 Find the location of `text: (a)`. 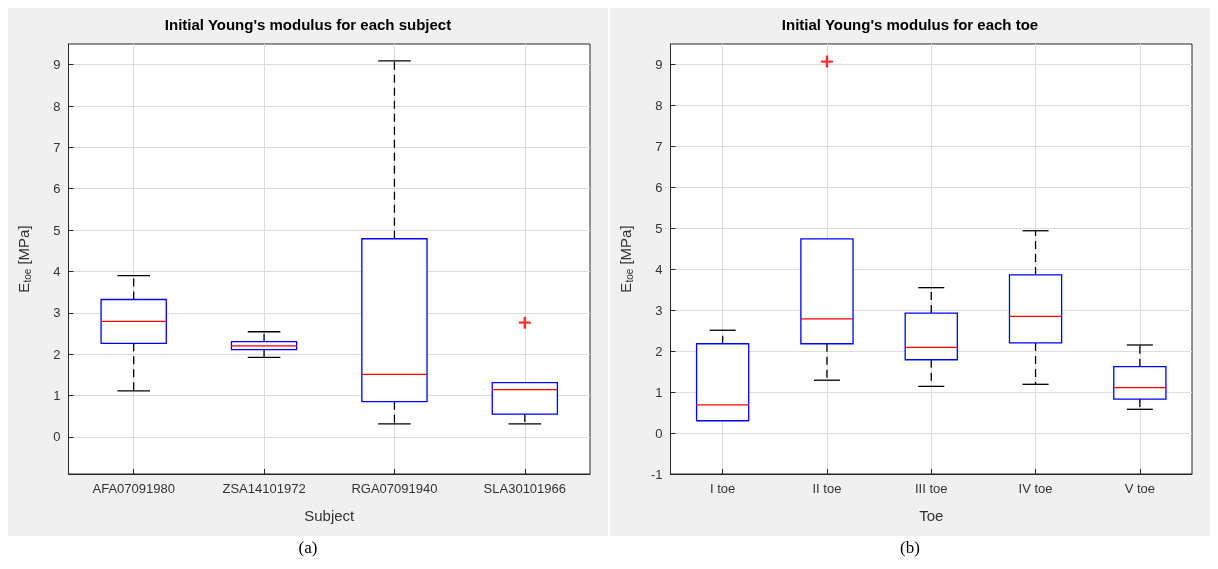

text: (a) is located at coordinates (308, 548).